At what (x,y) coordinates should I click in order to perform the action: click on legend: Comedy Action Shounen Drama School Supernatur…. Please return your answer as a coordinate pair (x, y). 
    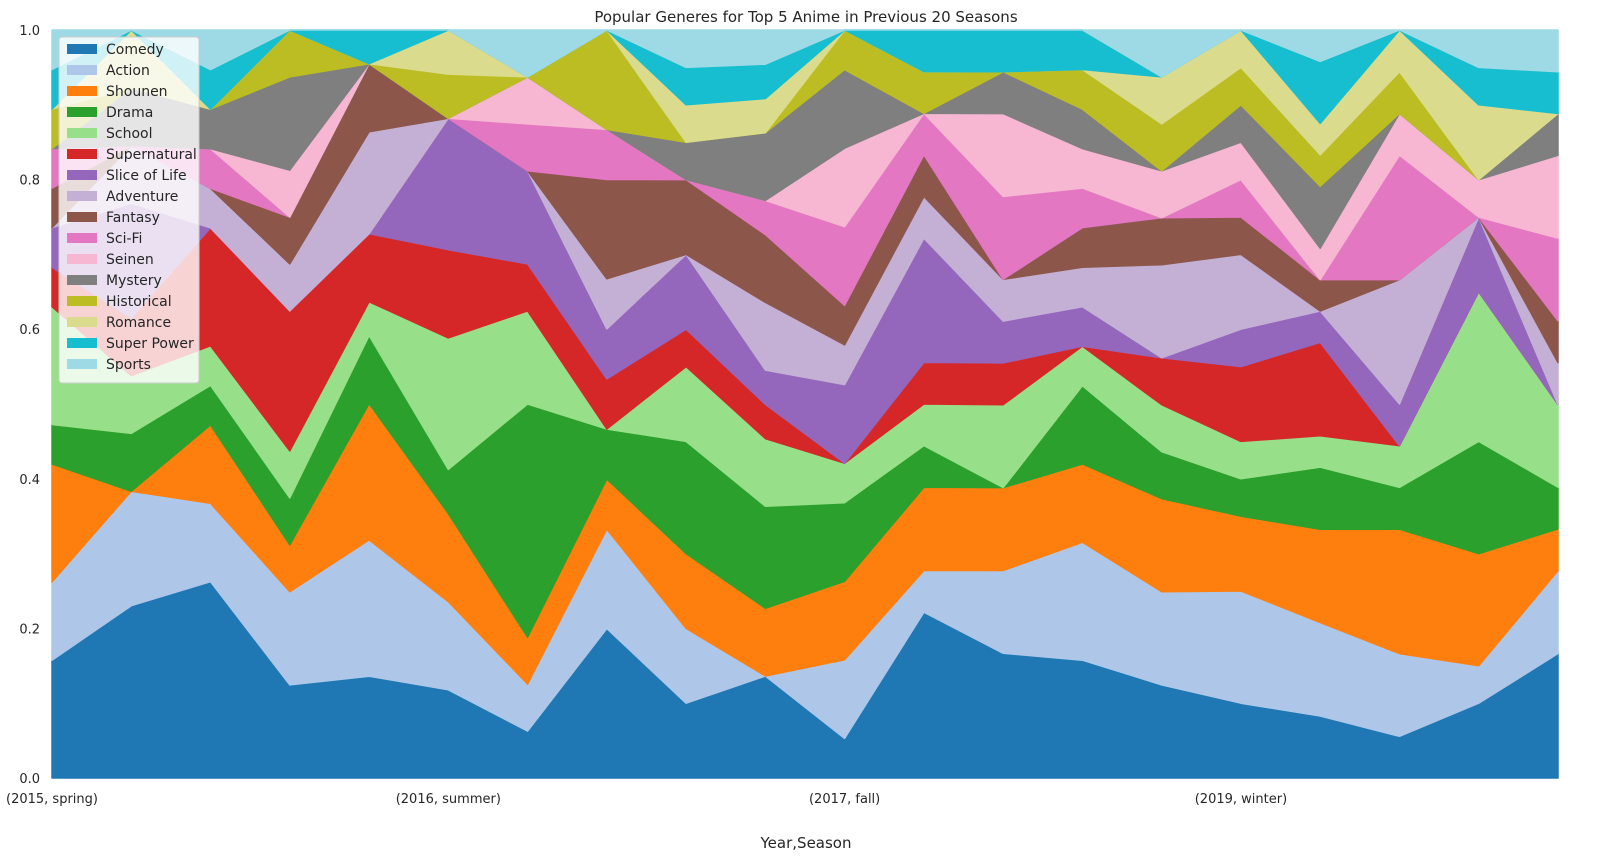
    Looking at the image, I should click on (129, 210).